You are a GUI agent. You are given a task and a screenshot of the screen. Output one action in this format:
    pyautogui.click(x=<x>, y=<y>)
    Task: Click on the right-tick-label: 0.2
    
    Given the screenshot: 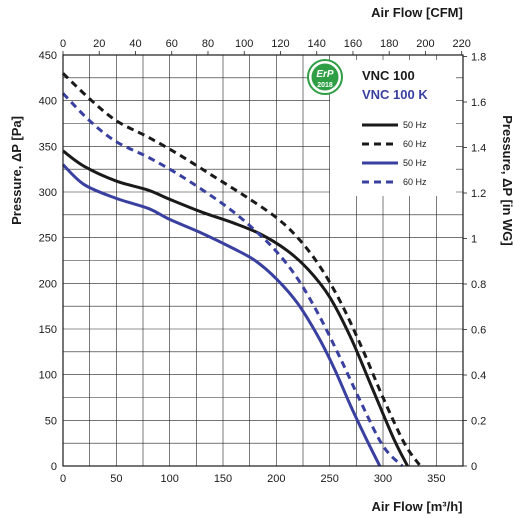 What is the action you would take?
    pyautogui.click(x=478, y=421)
    